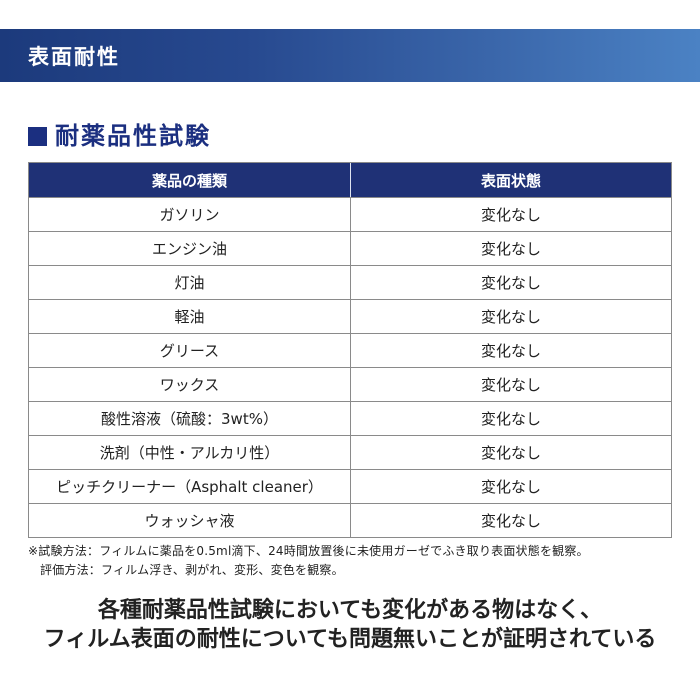  Describe the element at coordinates (189, 215) in the screenshot. I see `chemical-name-cell: ガソリン` at that location.